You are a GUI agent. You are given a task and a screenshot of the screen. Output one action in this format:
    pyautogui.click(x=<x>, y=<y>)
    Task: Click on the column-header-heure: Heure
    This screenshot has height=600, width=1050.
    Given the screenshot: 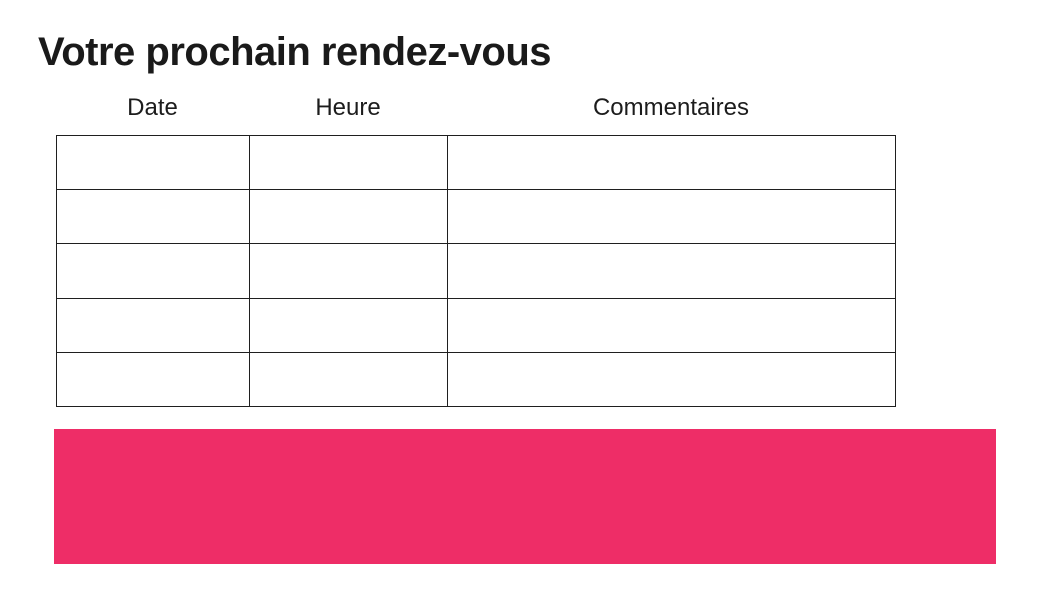 What is the action you would take?
    pyautogui.click(x=348, y=107)
    